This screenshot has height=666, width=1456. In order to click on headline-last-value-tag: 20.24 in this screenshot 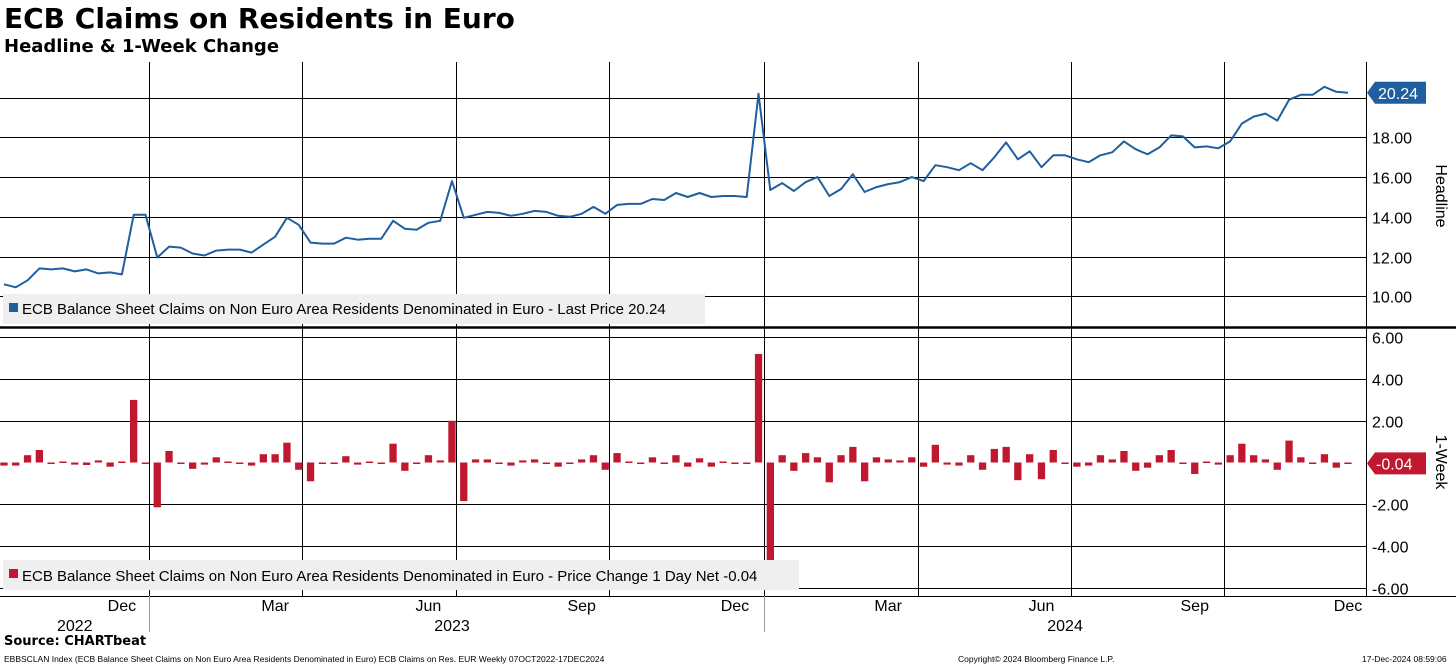, I will do `click(1396, 92)`.